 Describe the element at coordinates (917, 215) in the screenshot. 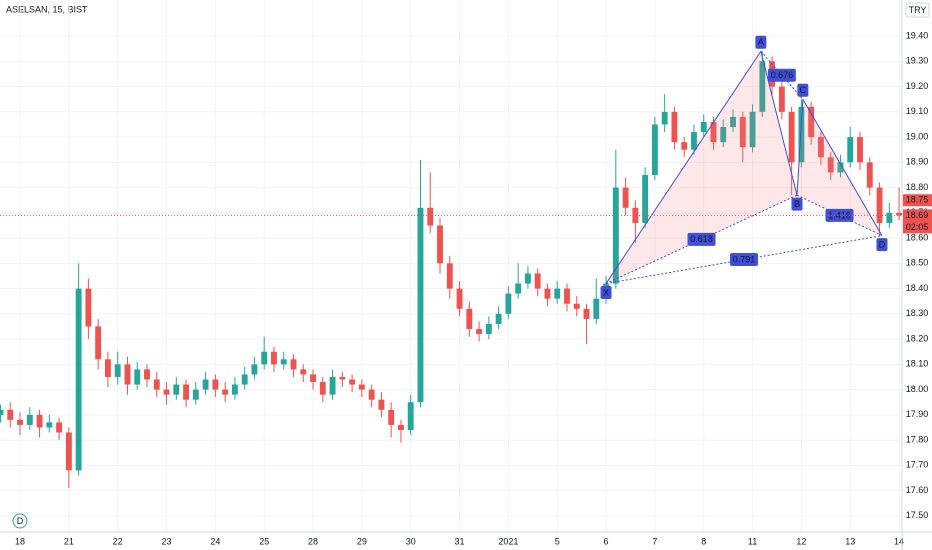

I see `price-tag-label: 18.69` at that location.